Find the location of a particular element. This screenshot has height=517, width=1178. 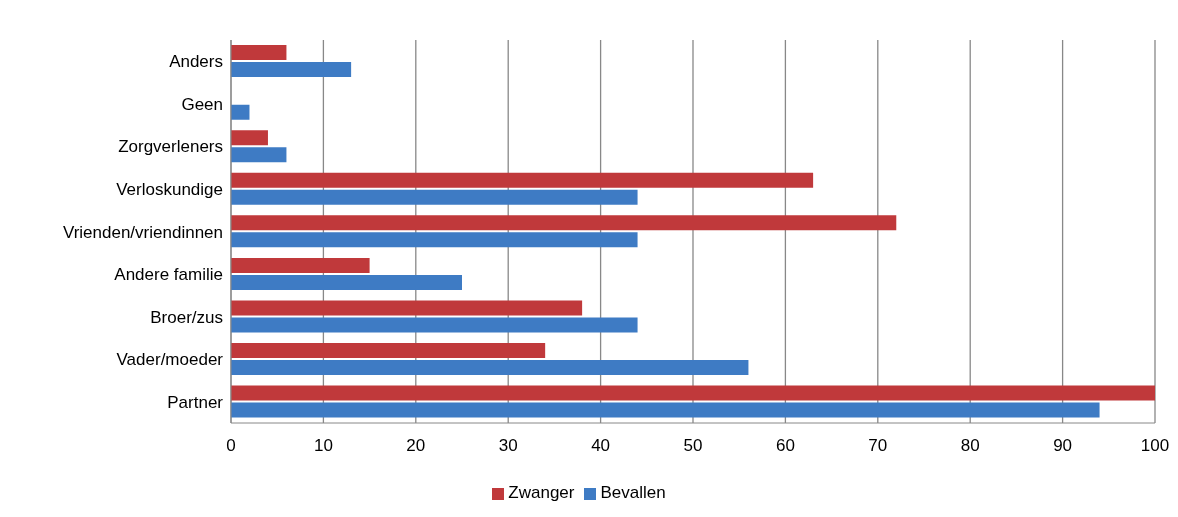

x-tick-label: 50 is located at coordinates (693, 446).